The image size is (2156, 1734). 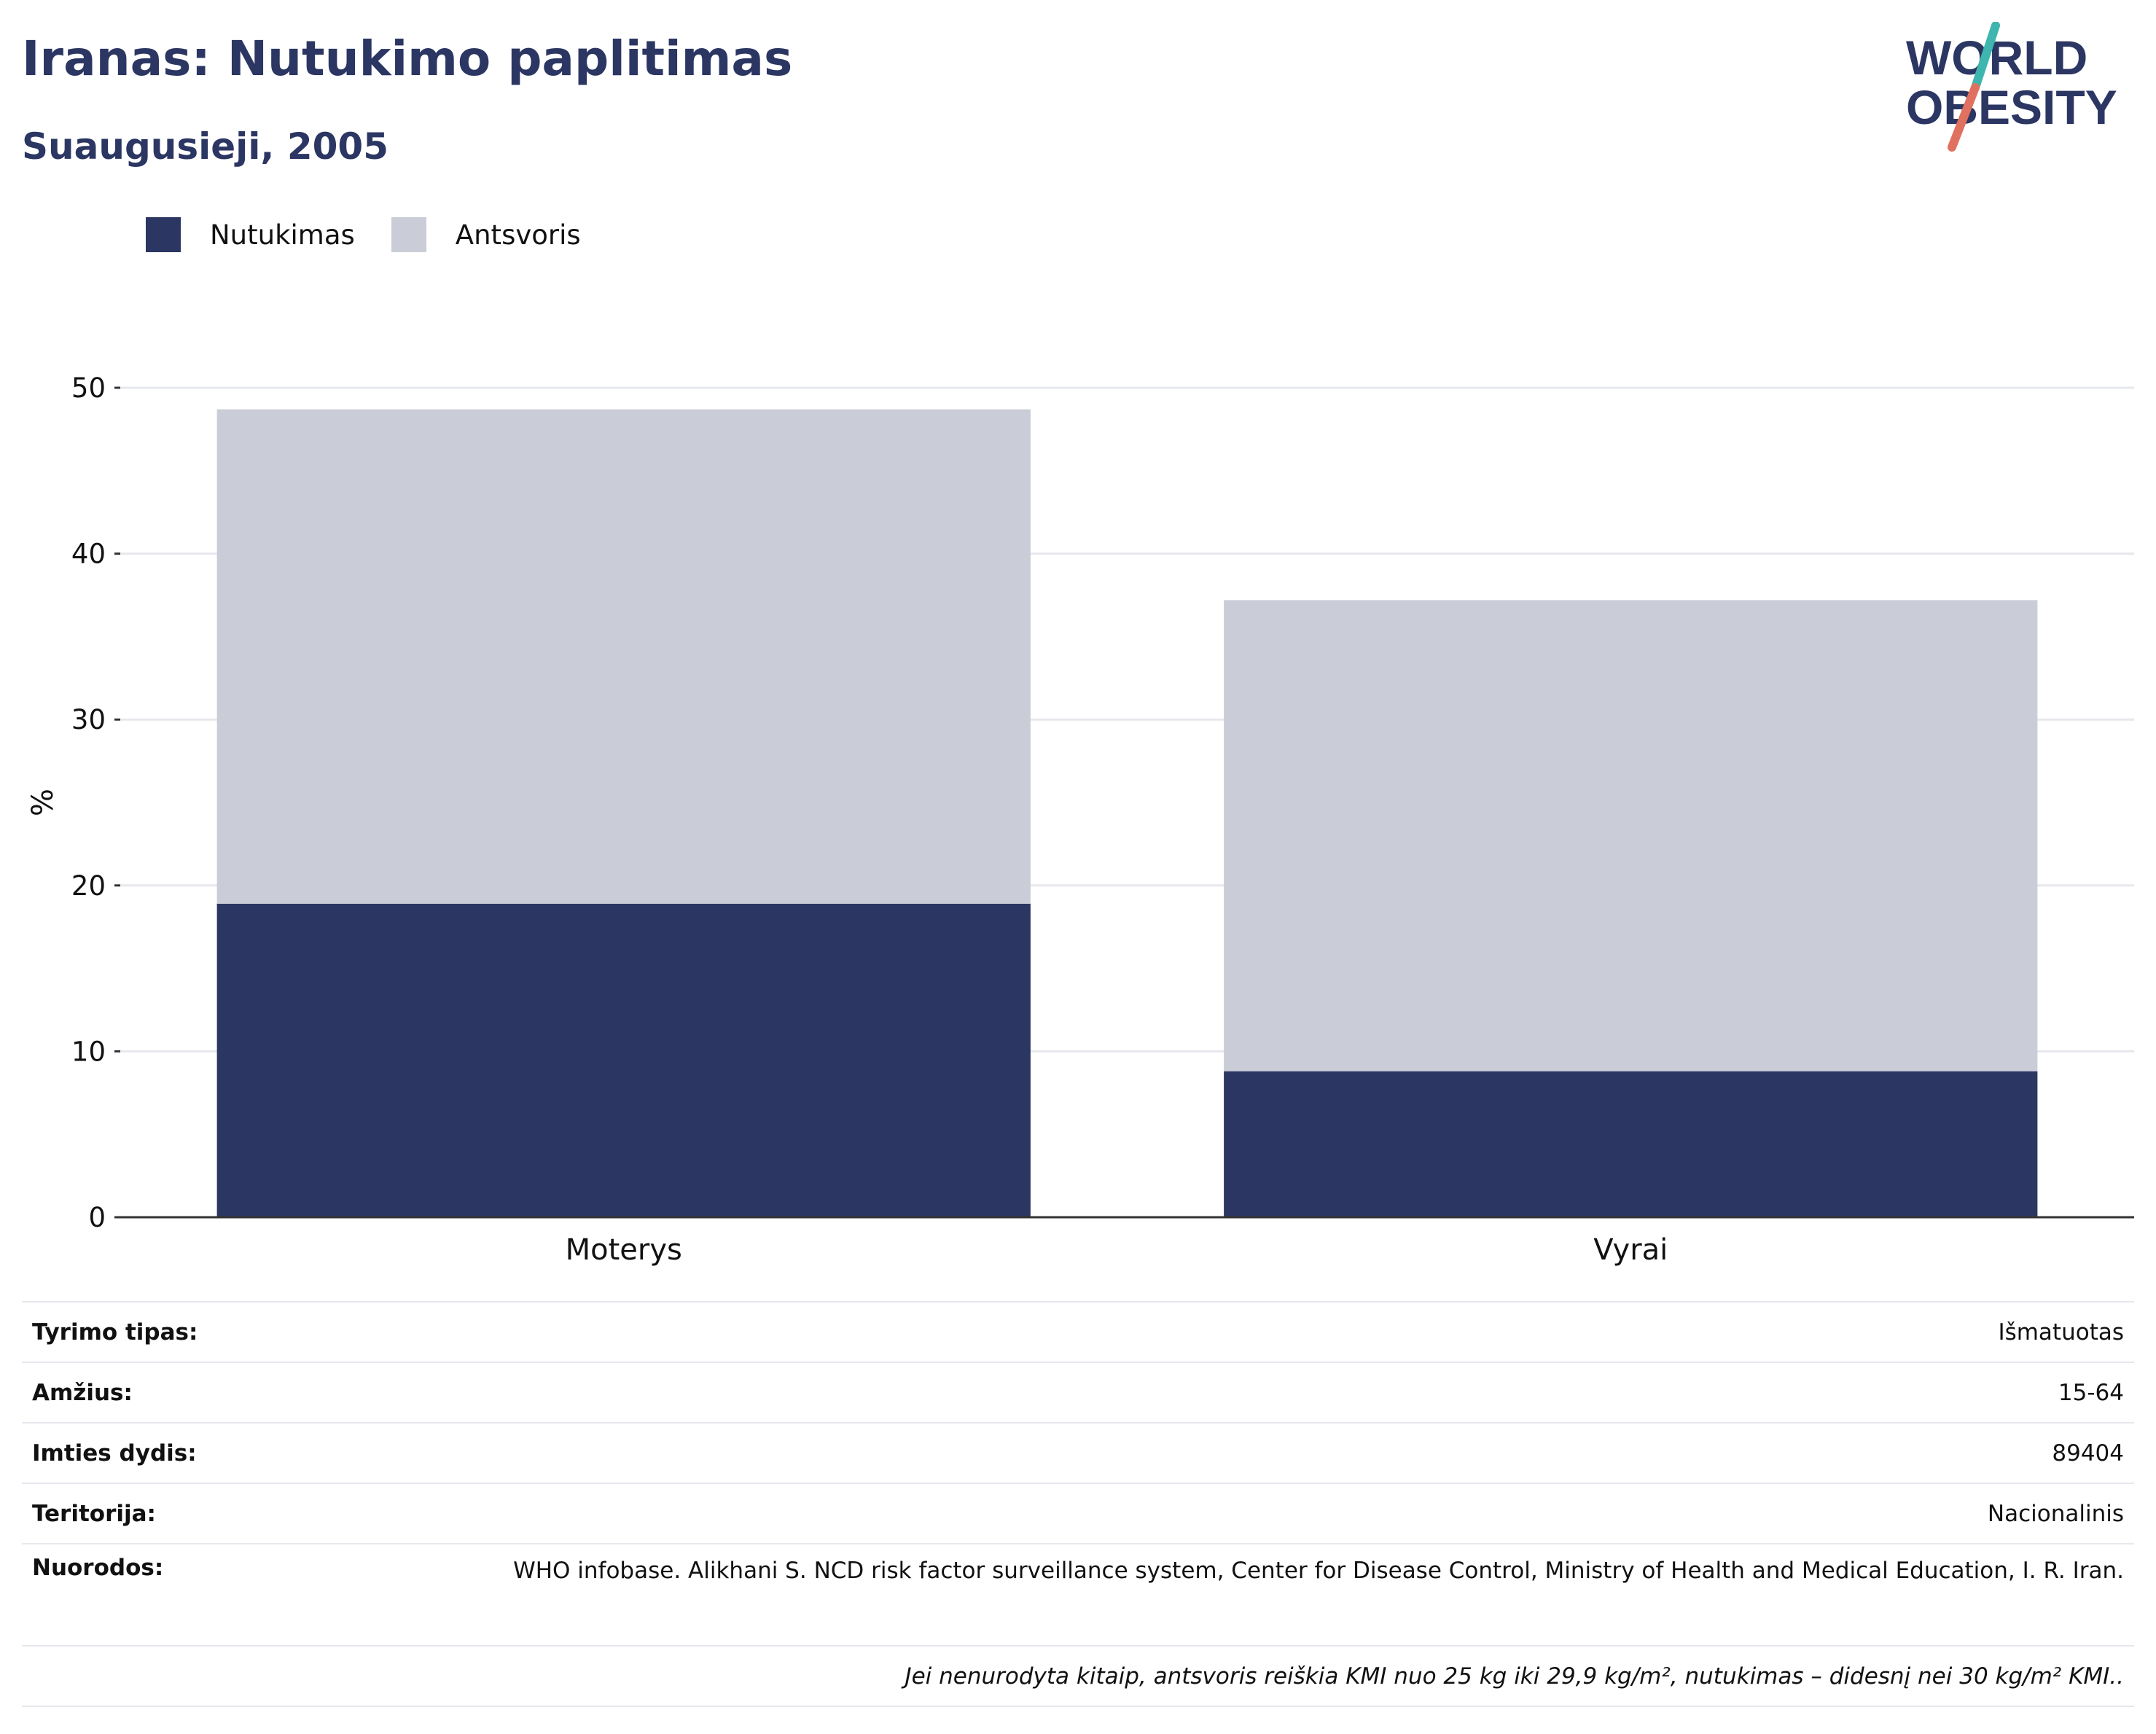 I want to click on x-tick-label-moterys: Moterys, so click(x=624, y=1250).